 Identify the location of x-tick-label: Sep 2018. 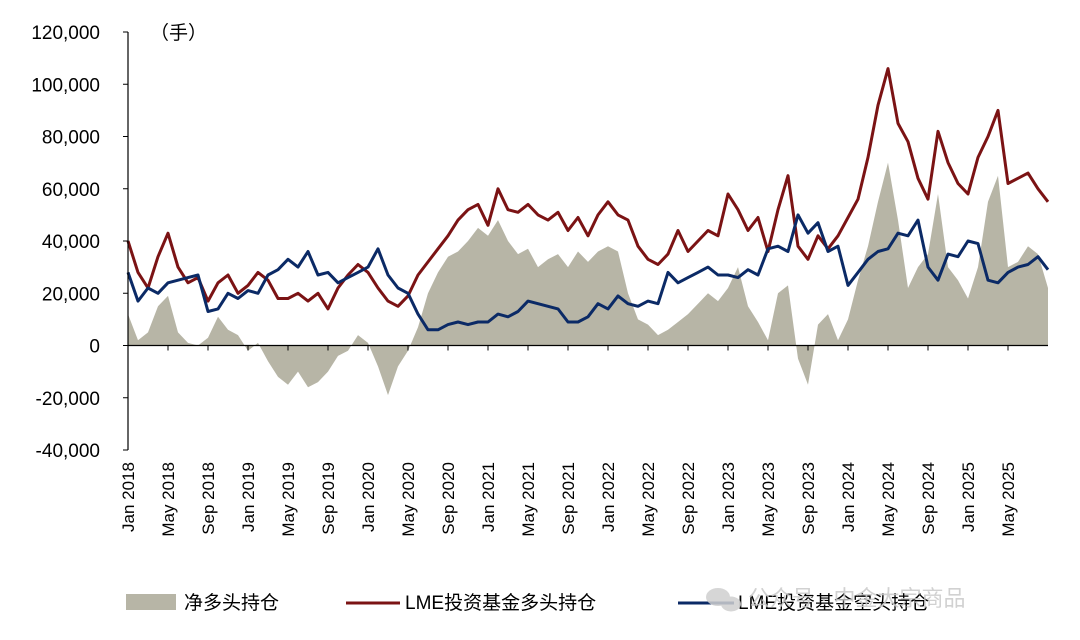
(208, 498).